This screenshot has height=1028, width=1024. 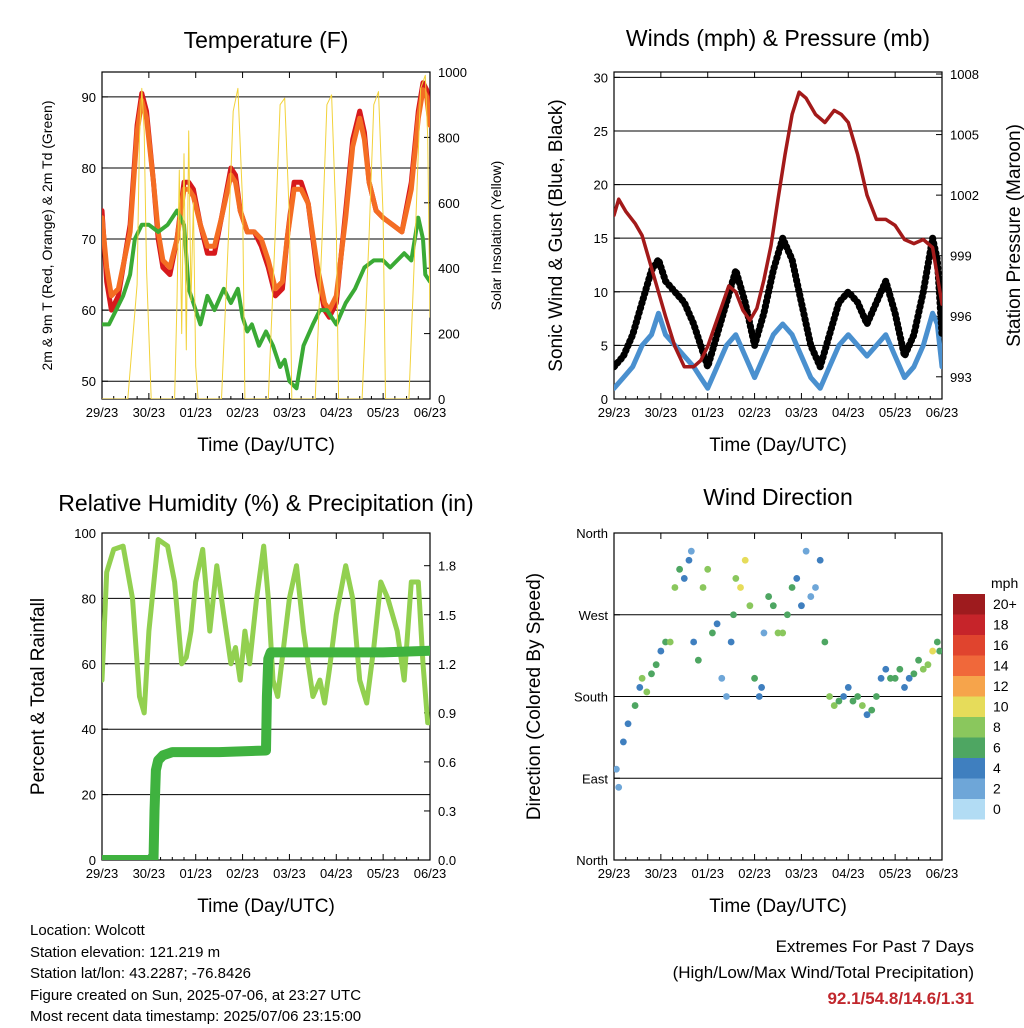 What do you see at coordinates (141, 973) in the screenshot?
I see `latlon-text: Station lat/lon: 43.2287; -76.8426` at bounding box center [141, 973].